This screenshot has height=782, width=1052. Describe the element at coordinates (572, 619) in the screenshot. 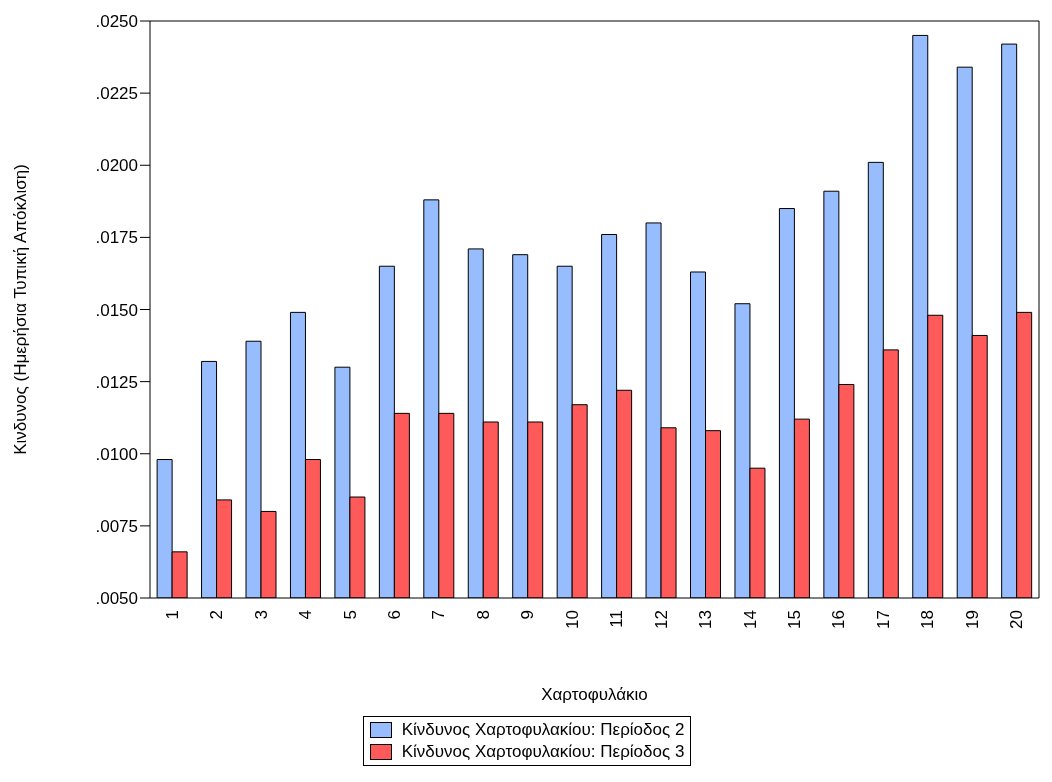

I see `x-tick-label: 10` at that location.